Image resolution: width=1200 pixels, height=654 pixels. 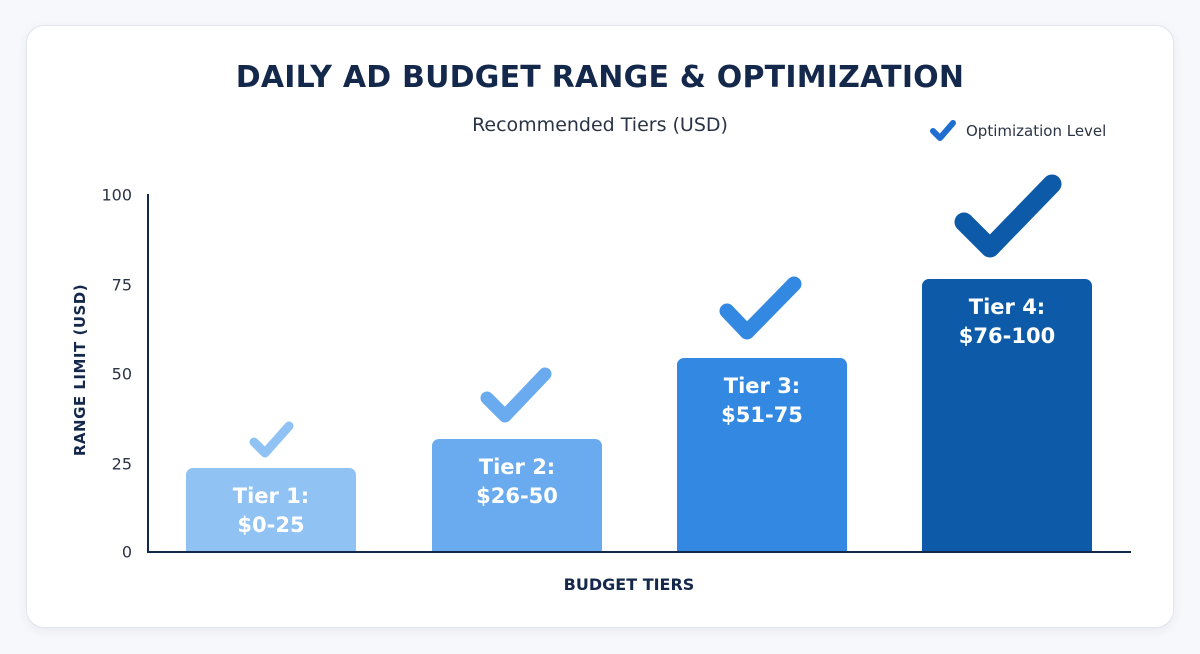 What do you see at coordinates (1007, 307) in the screenshot?
I see `bar-label-line1: Tier 4:` at bounding box center [1007, 307].